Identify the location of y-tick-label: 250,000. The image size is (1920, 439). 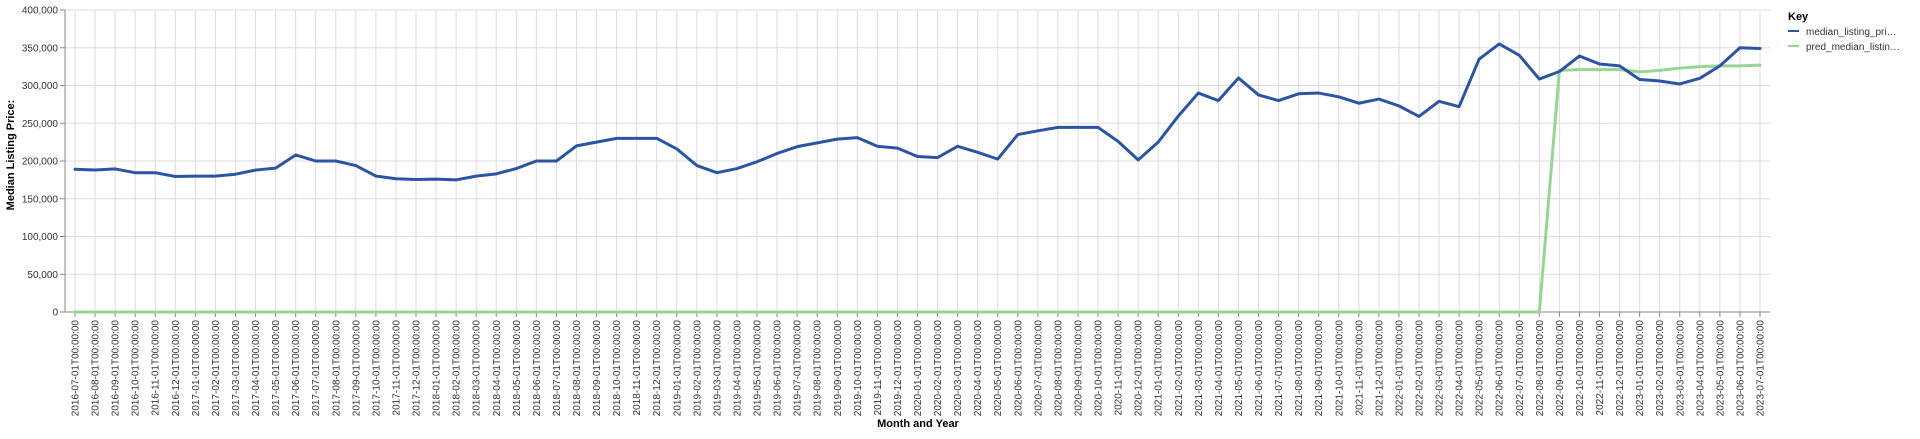
(40, 124).